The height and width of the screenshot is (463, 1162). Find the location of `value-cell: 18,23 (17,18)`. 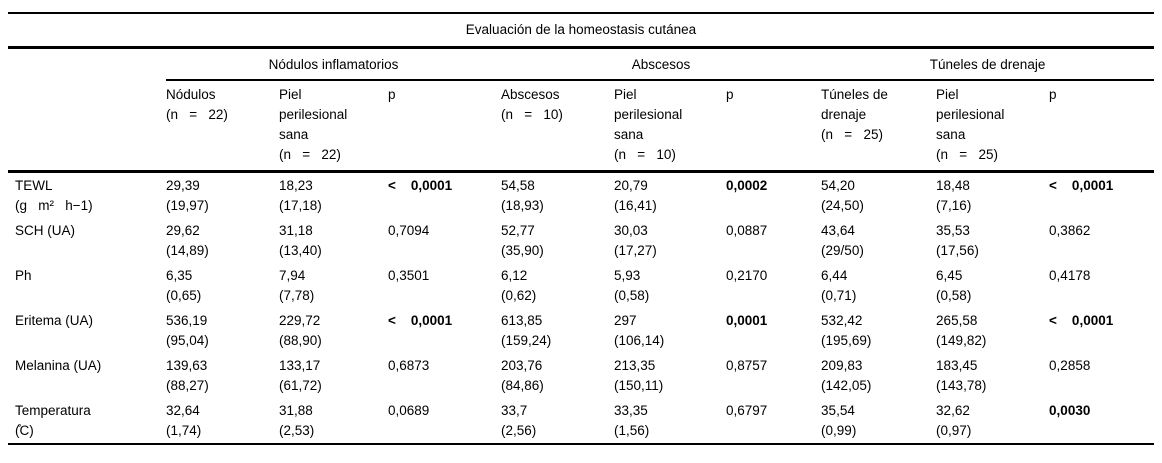

value-cell: 18,23 (17,18) is located at coordinates (300, 195).